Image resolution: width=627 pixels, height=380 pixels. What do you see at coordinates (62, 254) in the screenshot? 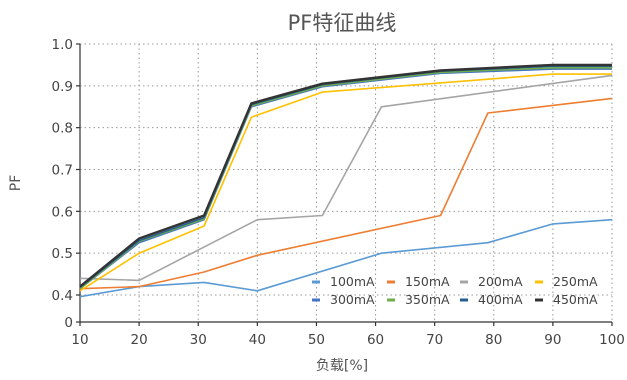
I see `y-tick-label: 0.5` at bounding box center [62, 254].